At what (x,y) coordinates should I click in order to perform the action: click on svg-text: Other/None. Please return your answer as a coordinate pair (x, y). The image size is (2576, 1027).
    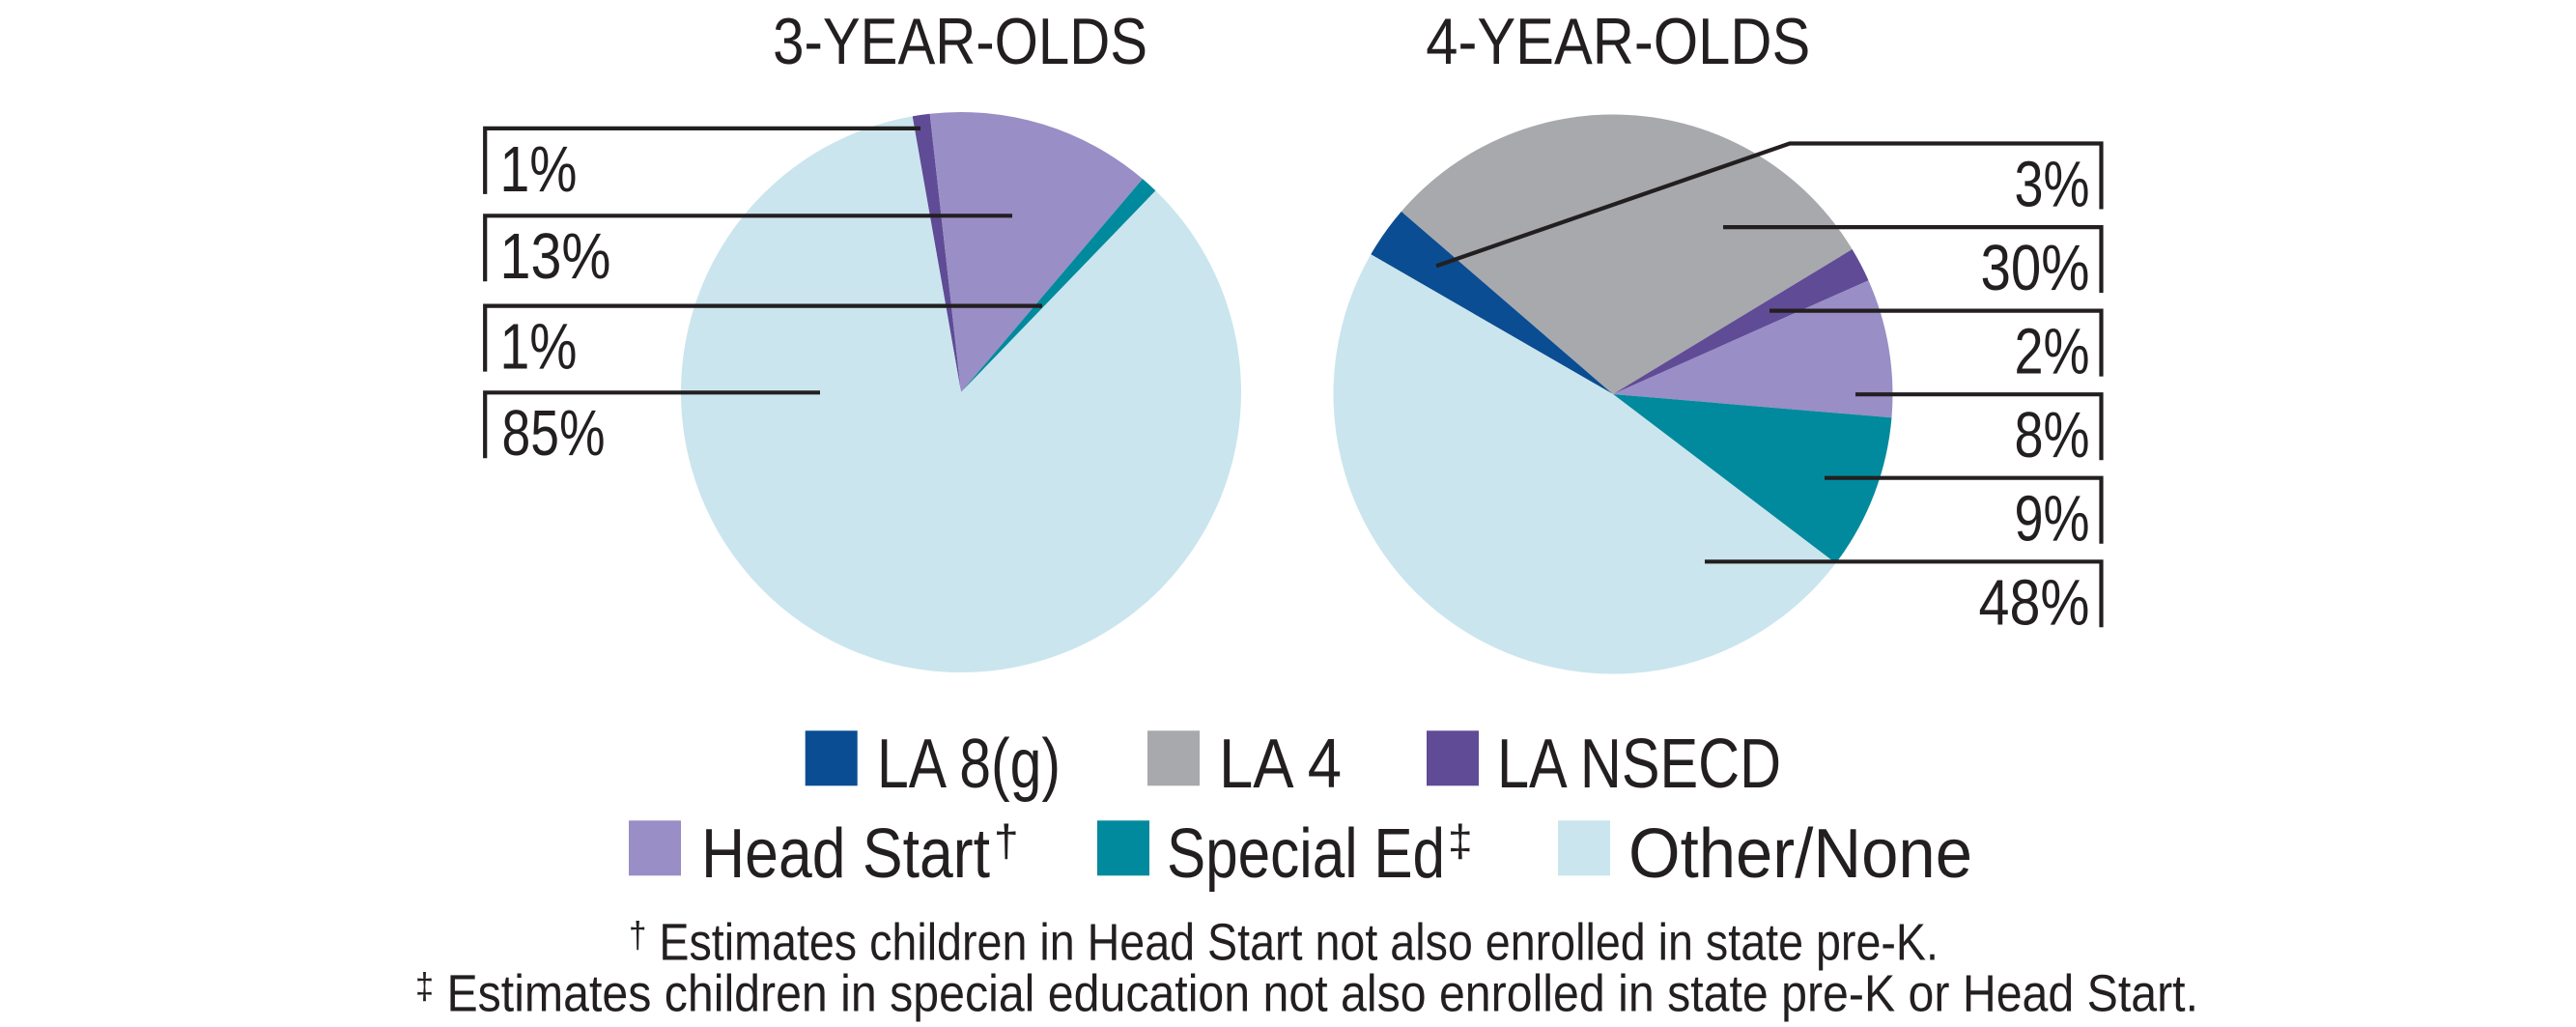
    Looking at the image, I should click on (1800, 854).